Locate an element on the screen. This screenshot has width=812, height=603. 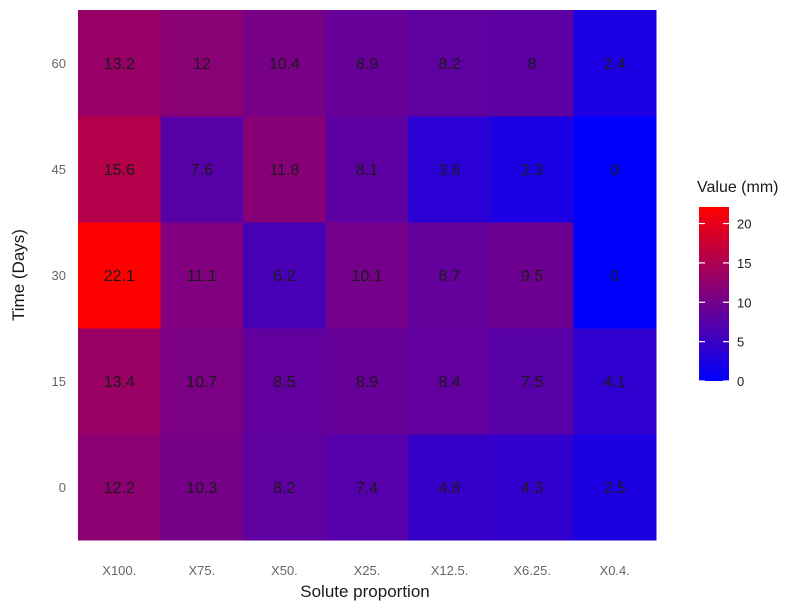
legend-tick-label: 20 is located at coordinates (744, 224).